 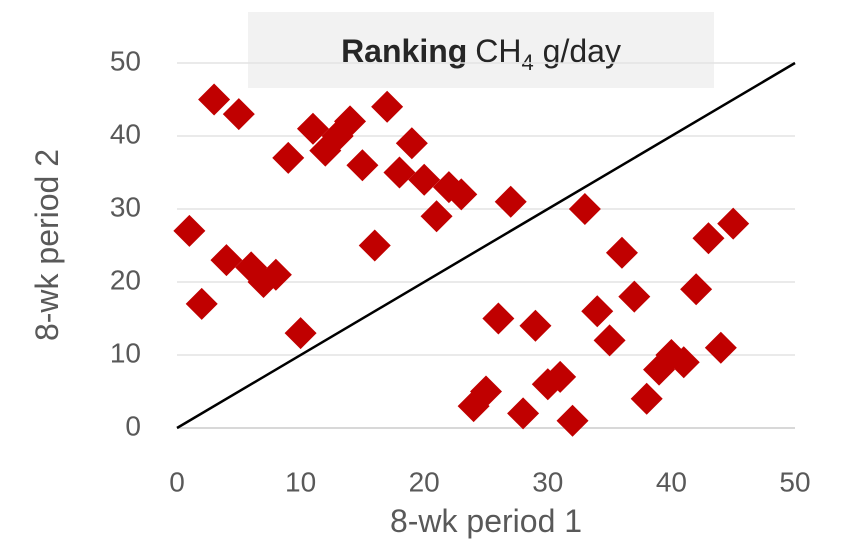 What do you see at coordinates (486, 521) in the screenshot?
I see `x-axis-title: 8-wk period 1` at bounding box center [486, 521].